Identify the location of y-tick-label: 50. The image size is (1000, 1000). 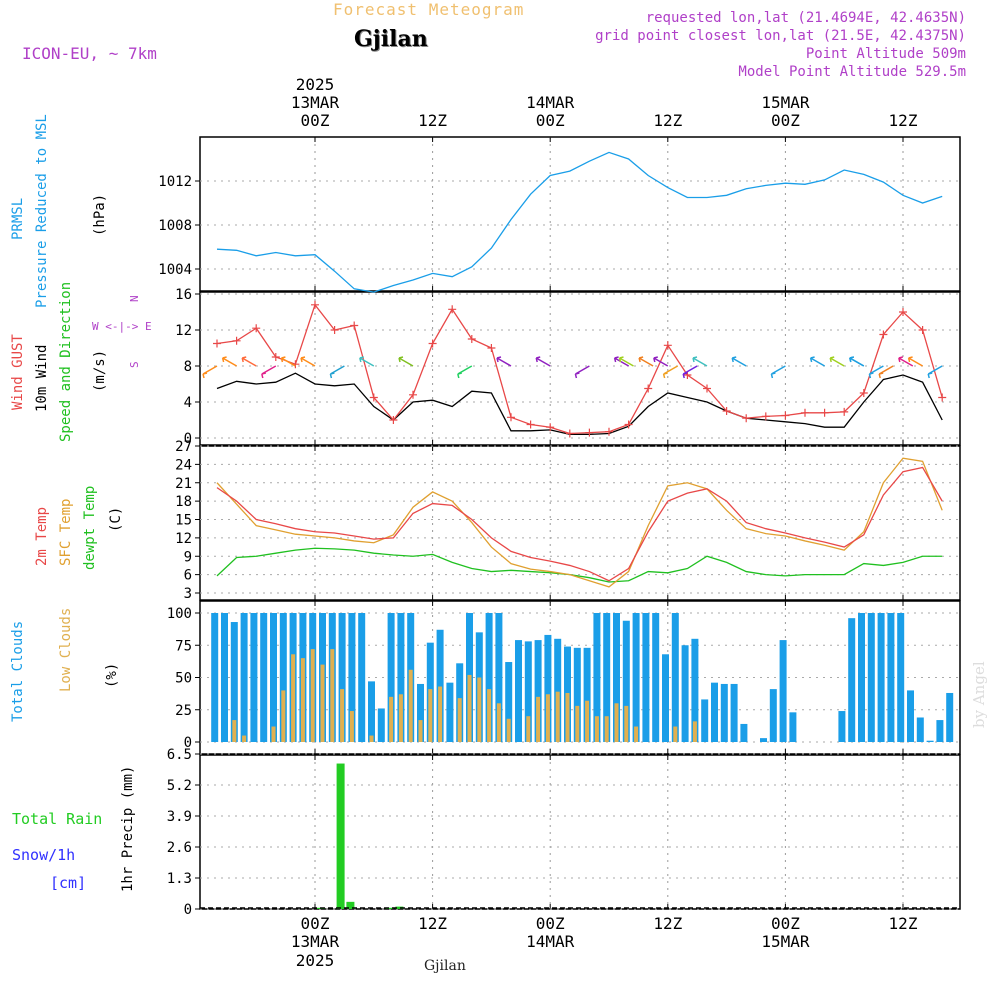
(183, 679).